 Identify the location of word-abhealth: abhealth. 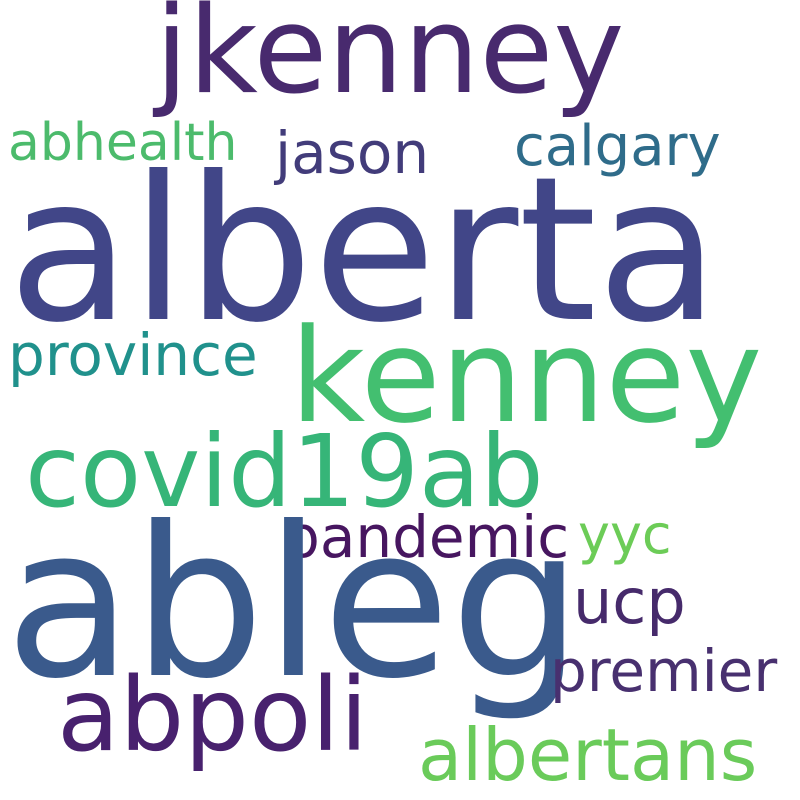
(123, 143).